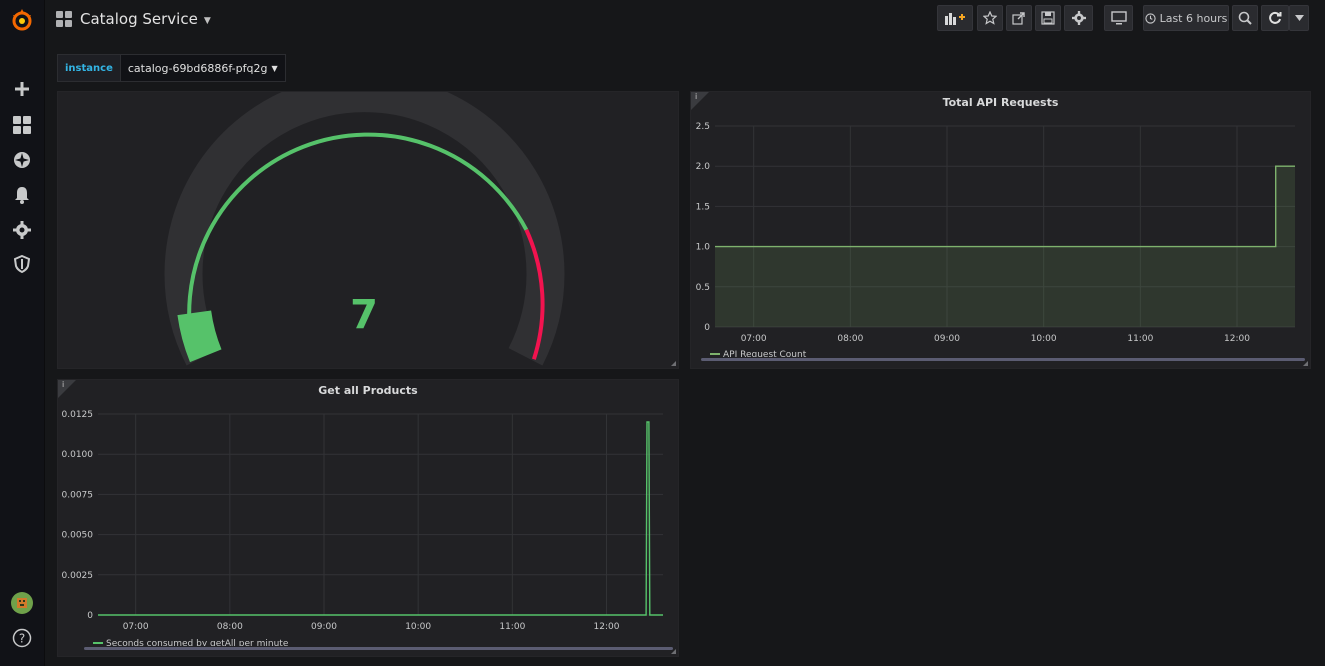 This screenshot has width=1325, height=666. What do you see at coordinates (684, 20) in the screenshot?
I see `top-navbar: Catalog Service ▼ Last 6 hours` at bounding box center [684, 20].